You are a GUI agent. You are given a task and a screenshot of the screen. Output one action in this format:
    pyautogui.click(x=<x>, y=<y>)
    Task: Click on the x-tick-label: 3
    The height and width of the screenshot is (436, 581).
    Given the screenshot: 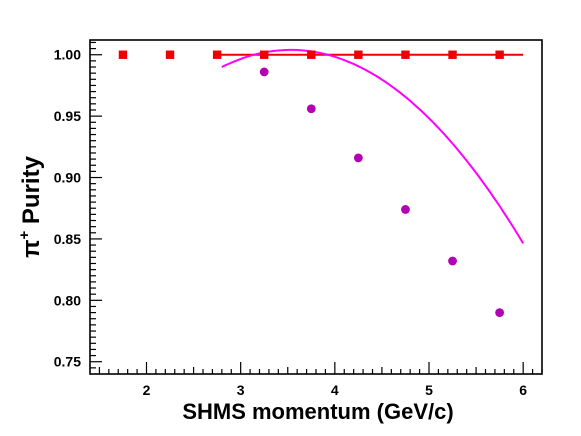 What is the action you would take?
    pyautogui.click(x=241, y=390)
    